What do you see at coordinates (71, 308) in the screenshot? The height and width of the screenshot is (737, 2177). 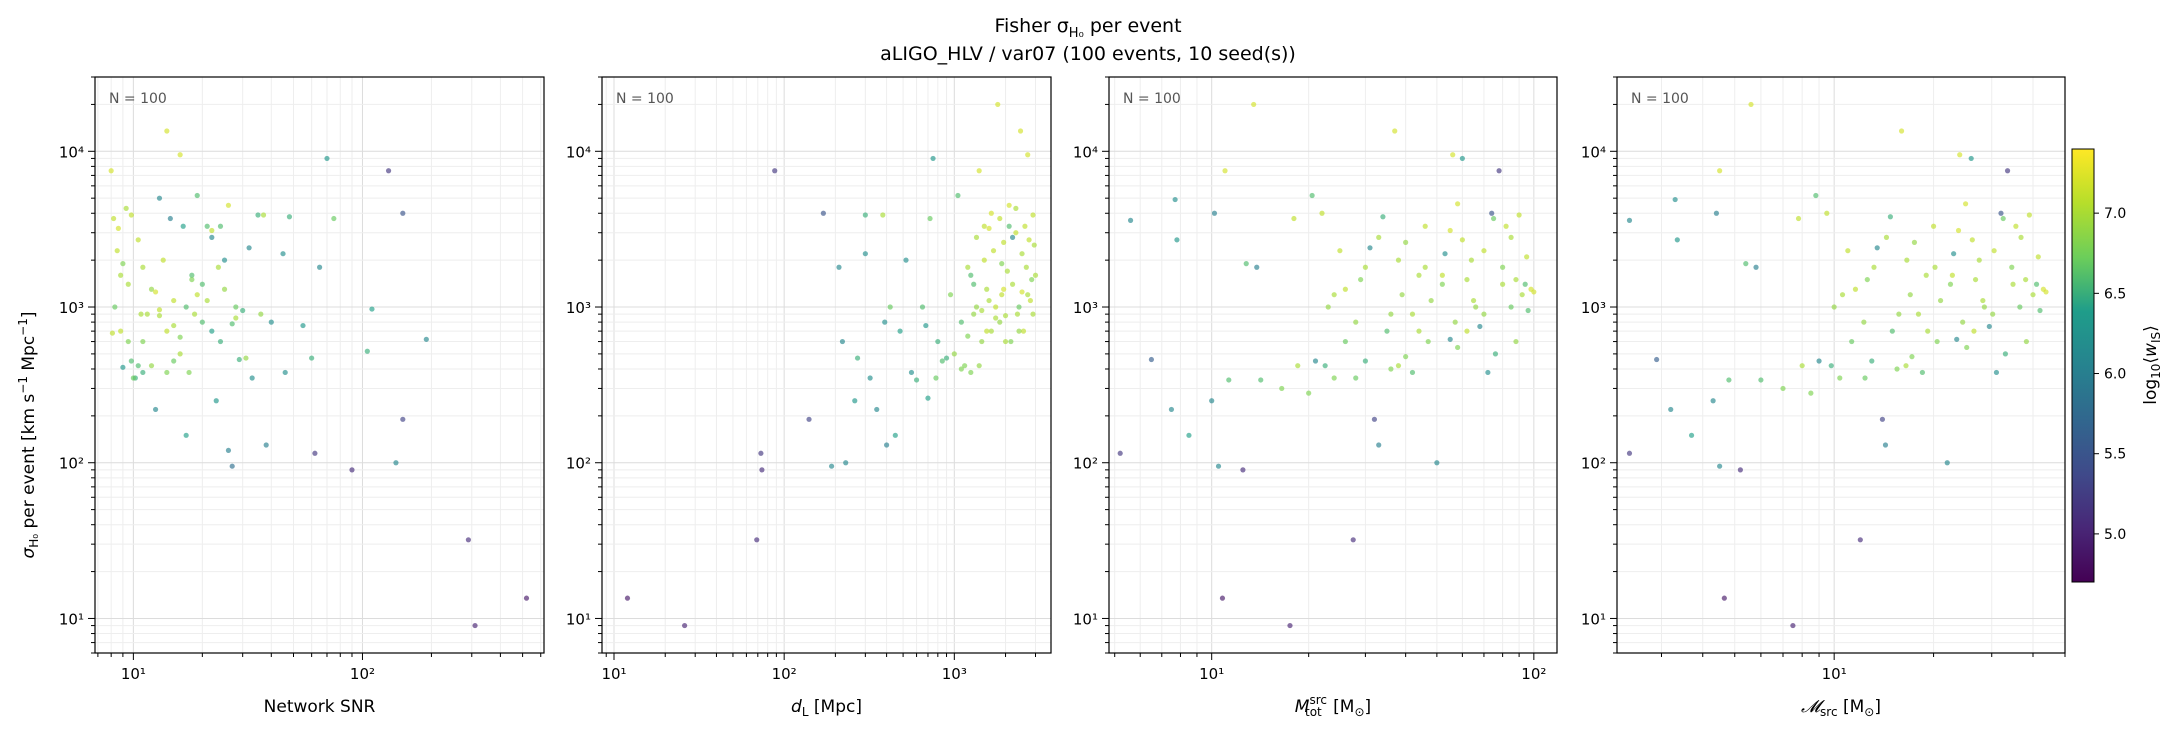 I see `y-tick-label: 10³` at bounding box center [71, 308].